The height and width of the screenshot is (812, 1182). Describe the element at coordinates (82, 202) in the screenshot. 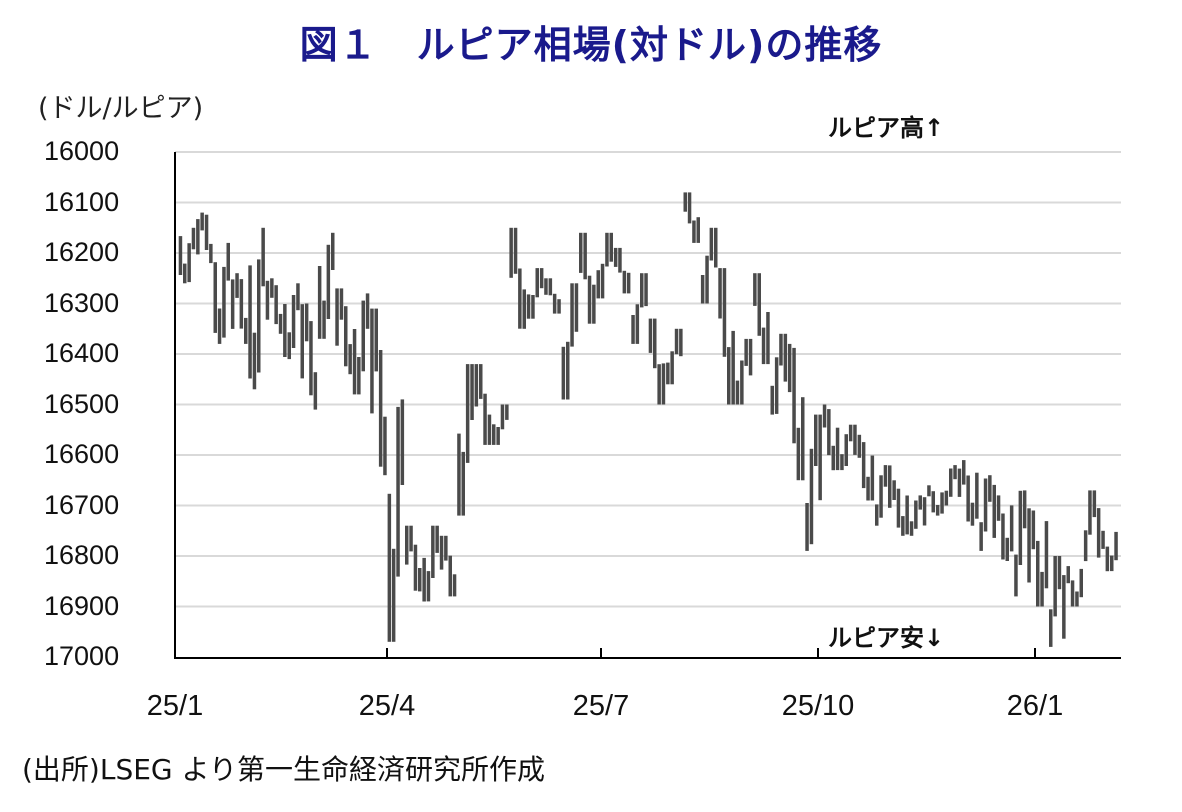

I see `y-tick-label: 16100` at that location.